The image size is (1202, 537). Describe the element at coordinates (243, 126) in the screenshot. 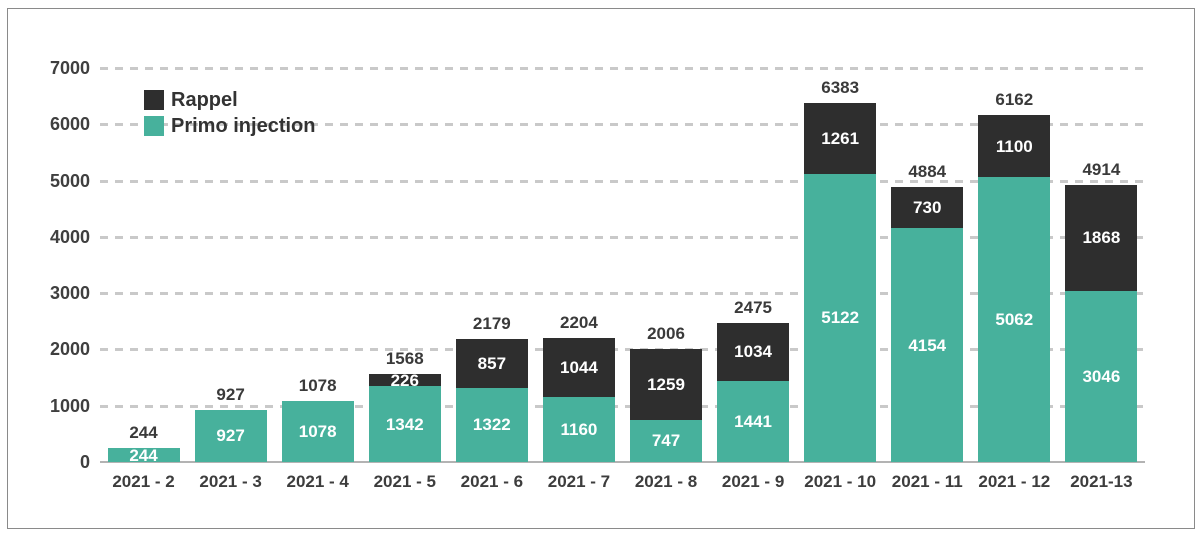

I see `legend-label-primo-injection: Primo injection` at that location.